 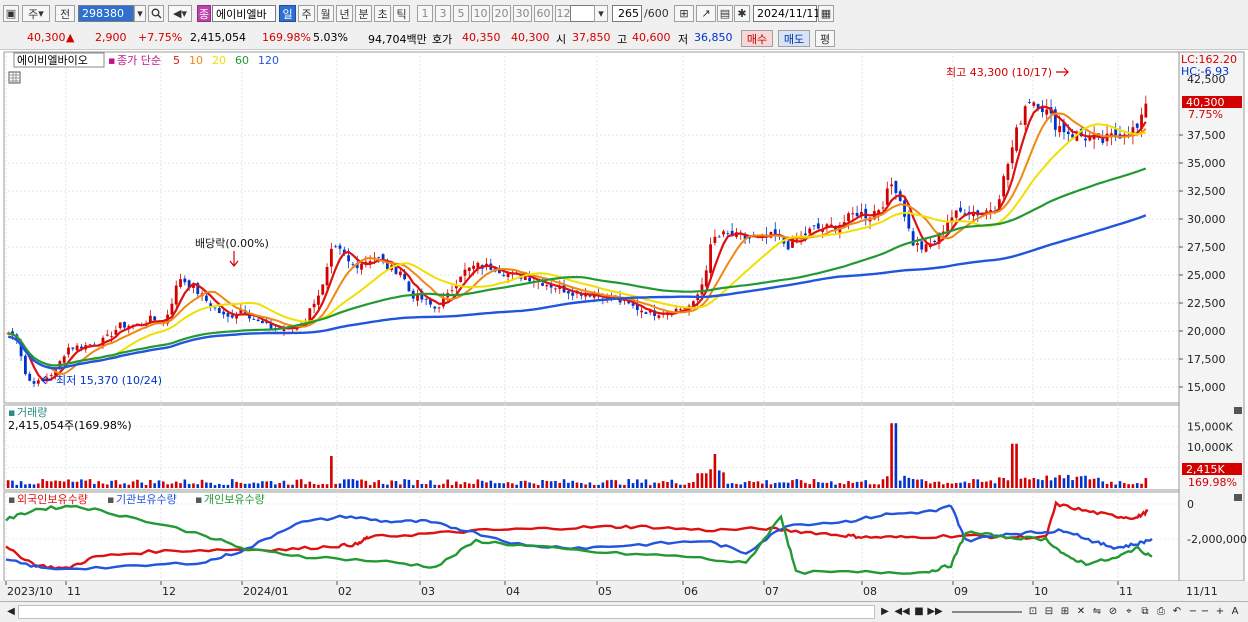 What do you see at coordinates (59, 60) in the screenshot?
I see `stock-name-box` at bounding box center [59, 60].